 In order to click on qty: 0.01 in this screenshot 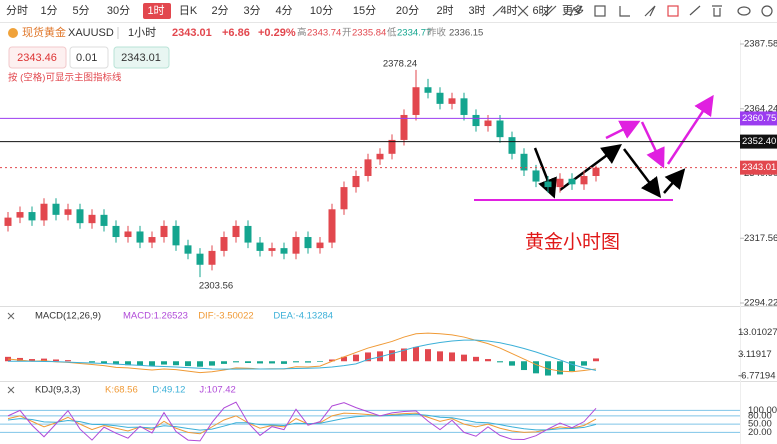, I will do `click(86, 58)`.